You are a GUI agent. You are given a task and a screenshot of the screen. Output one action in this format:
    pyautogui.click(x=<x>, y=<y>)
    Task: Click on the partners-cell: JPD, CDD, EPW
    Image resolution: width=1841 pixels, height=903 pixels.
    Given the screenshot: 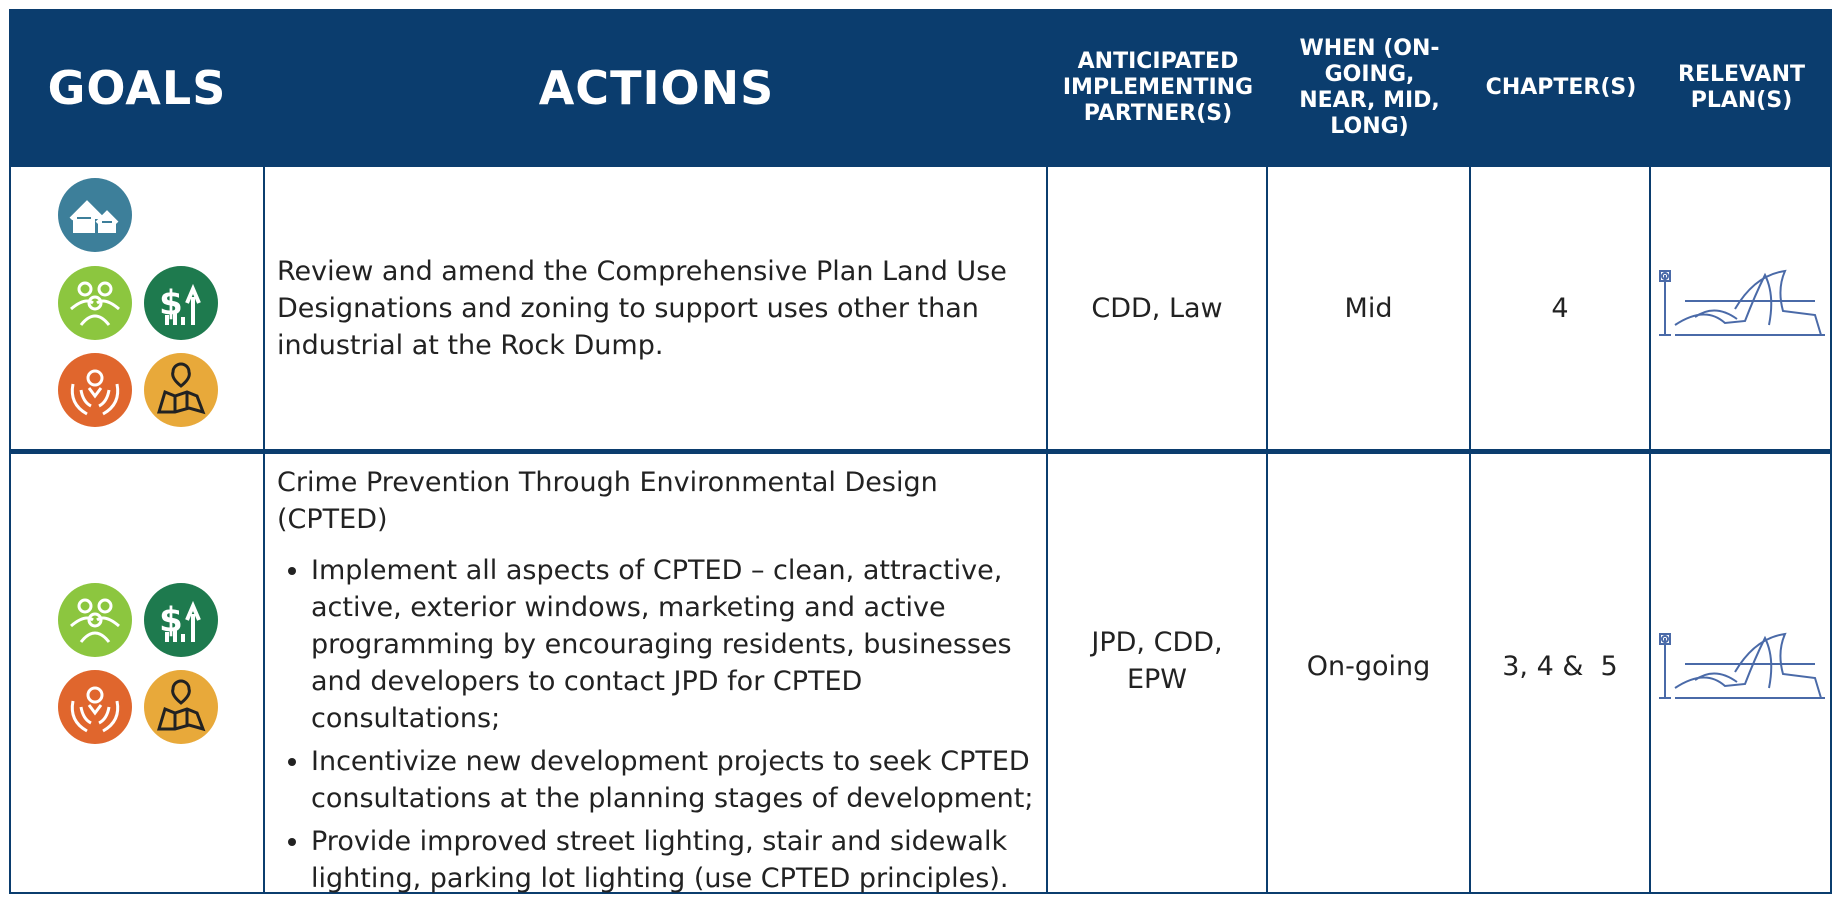 What is the action you would take?
    pyautogui.click(x=1158, y=674)
    